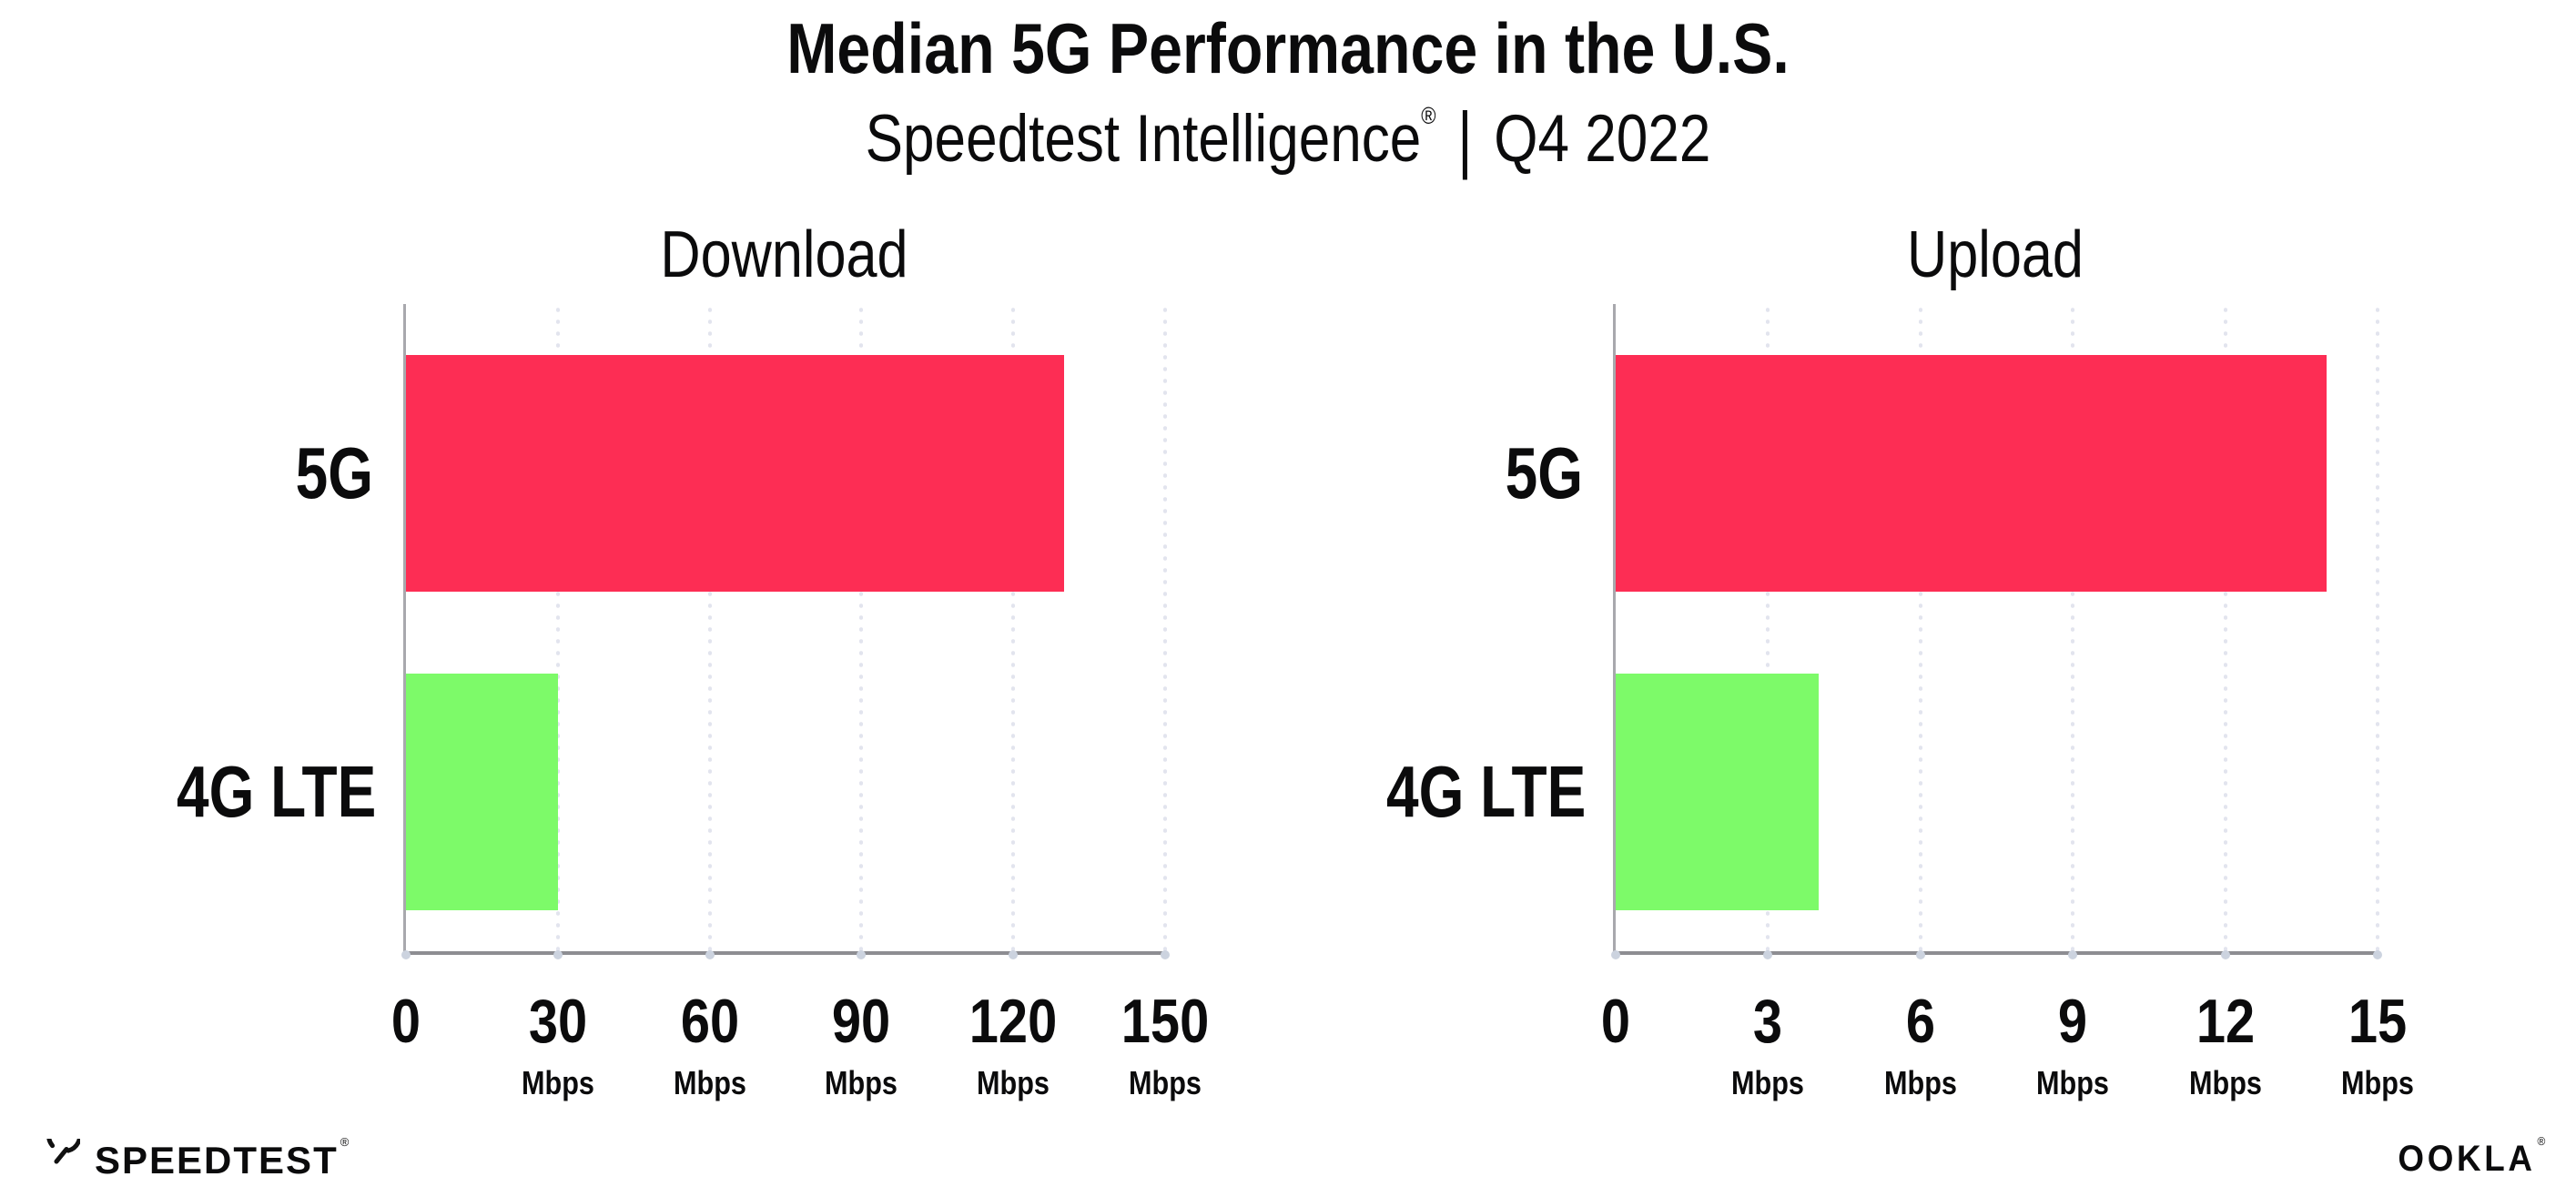 The width and height of the screenshot is (2576, 1197). I want to click on x-tick-label: 12 Mbps, so click(2225, 1045).